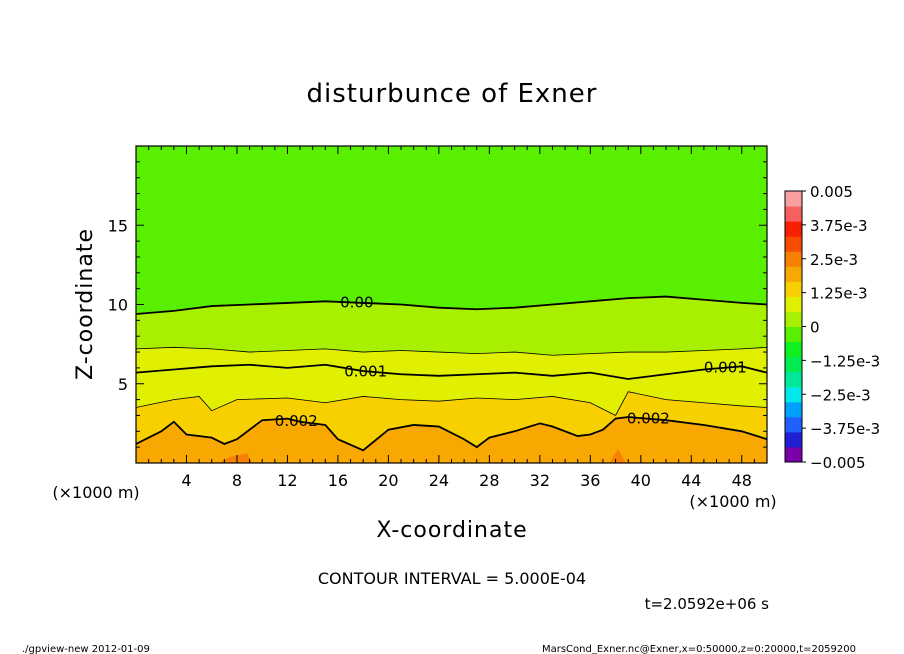  Describe the element at coordinates (815, 328) in the screenshot. I see `colorbar-label: 0` at that location.